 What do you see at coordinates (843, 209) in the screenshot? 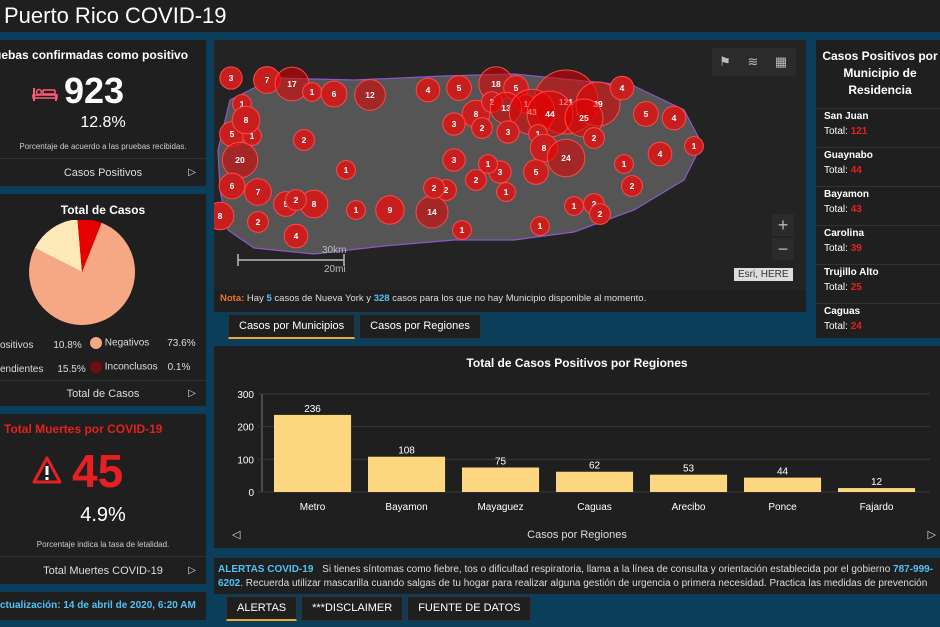
I see `municipio-total: Total: 43` at bounding box center [843, 209].